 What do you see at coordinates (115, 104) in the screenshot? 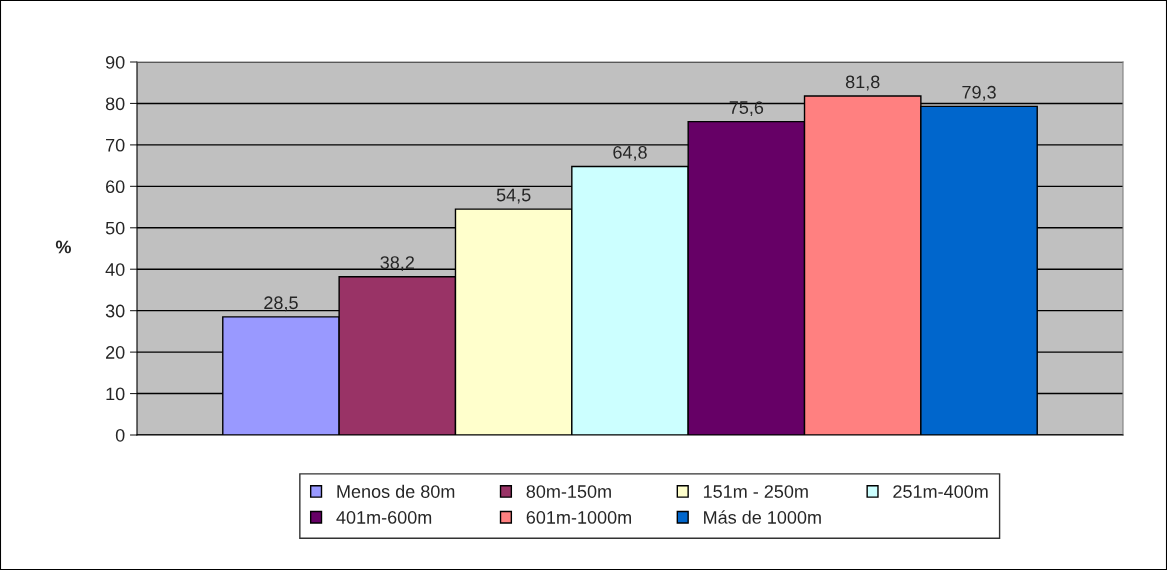
I see `y-tick-label: 80` at bounding box center [115, 104].